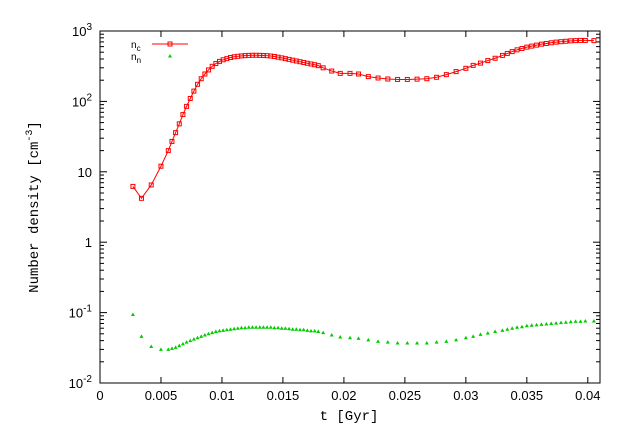 Image resolution: width=638 pixels, height=430 pixels. I want to click on legend-label: nn, so click(136, 58).